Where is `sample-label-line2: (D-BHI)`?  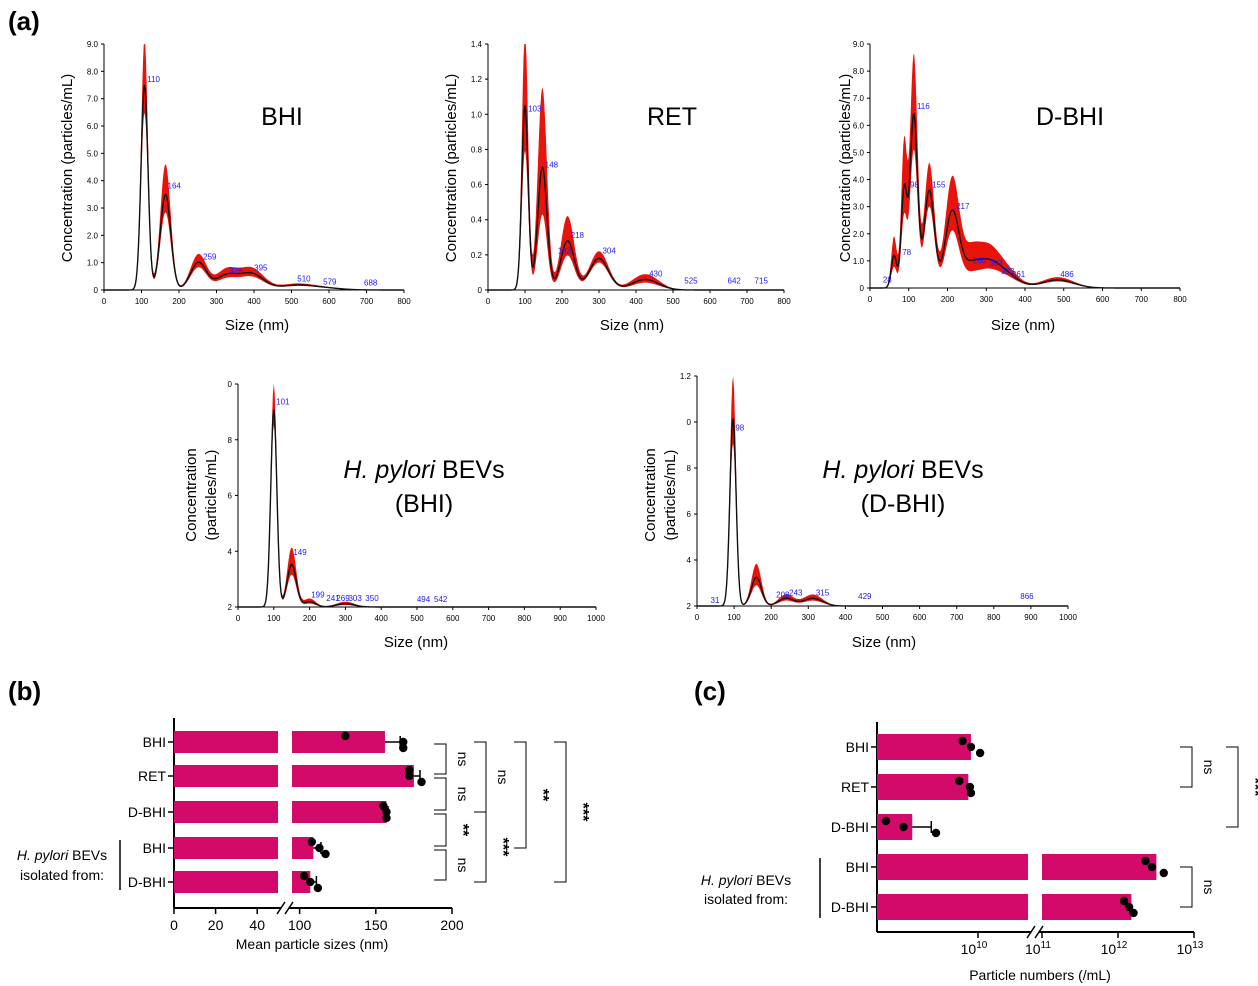 sample-label-line2: (D-BHI) is located at coordinates (903, 504).